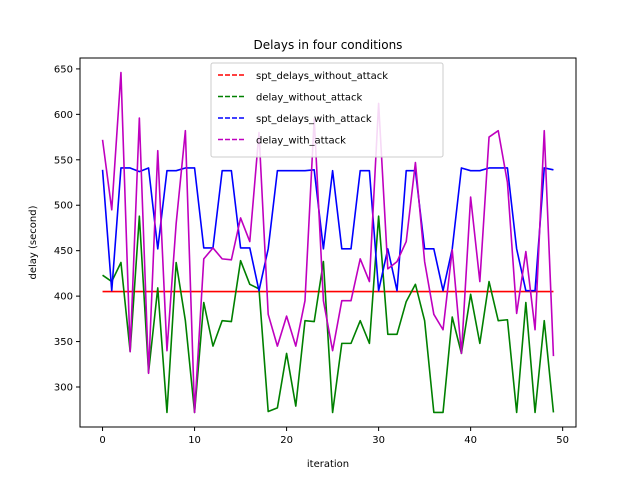 Image resolution: width=640 pixels, height=480 pixels. Describe the element at coordinates (63, 69) in the screenshot. I see `y-tick-label: 650` at that location.